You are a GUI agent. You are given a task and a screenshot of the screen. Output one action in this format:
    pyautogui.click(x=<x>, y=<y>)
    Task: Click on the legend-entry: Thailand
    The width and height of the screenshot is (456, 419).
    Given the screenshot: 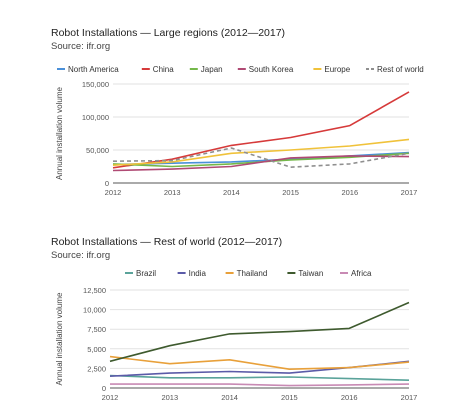 What is the action you would take?
    pyautogui.click(x=246, y=273)
    